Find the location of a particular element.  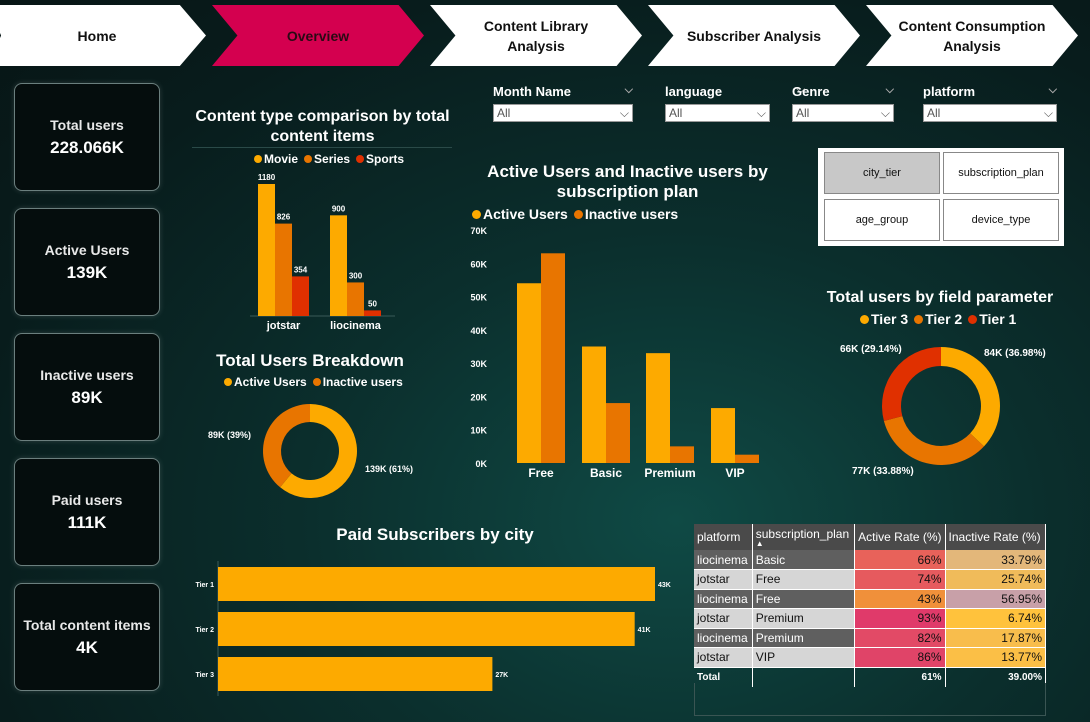

bar-inactive-users-vip is located at coordinates (747, 458).